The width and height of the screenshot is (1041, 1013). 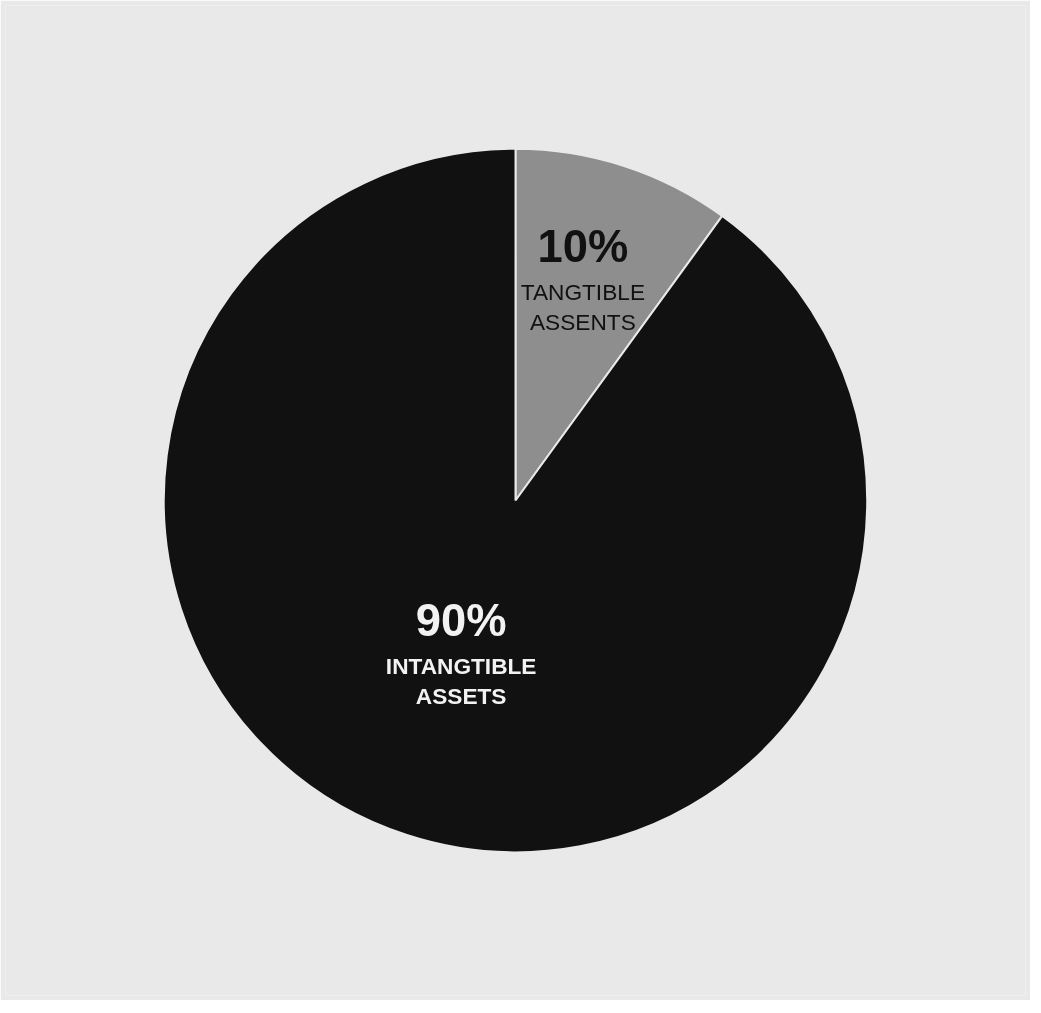 I want to click on data-label: 10%, so click(x=583, y=247).